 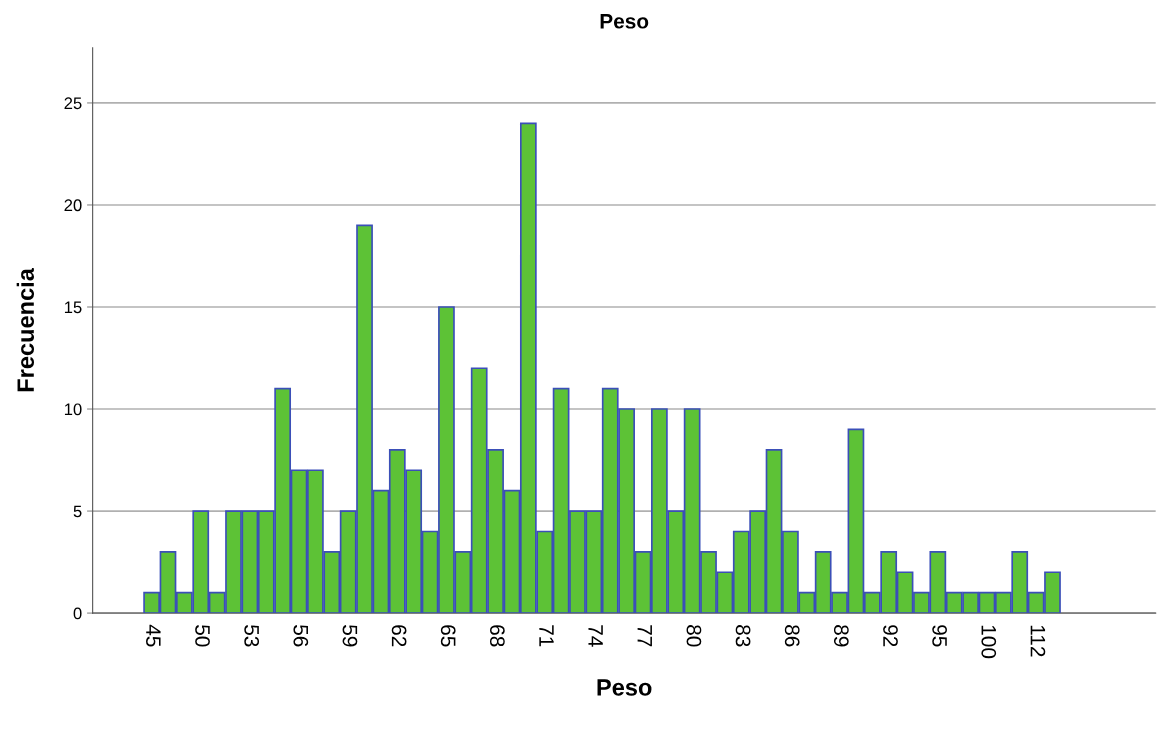 I want to click on x-tick-label: 59, so click(x=350, y=636).